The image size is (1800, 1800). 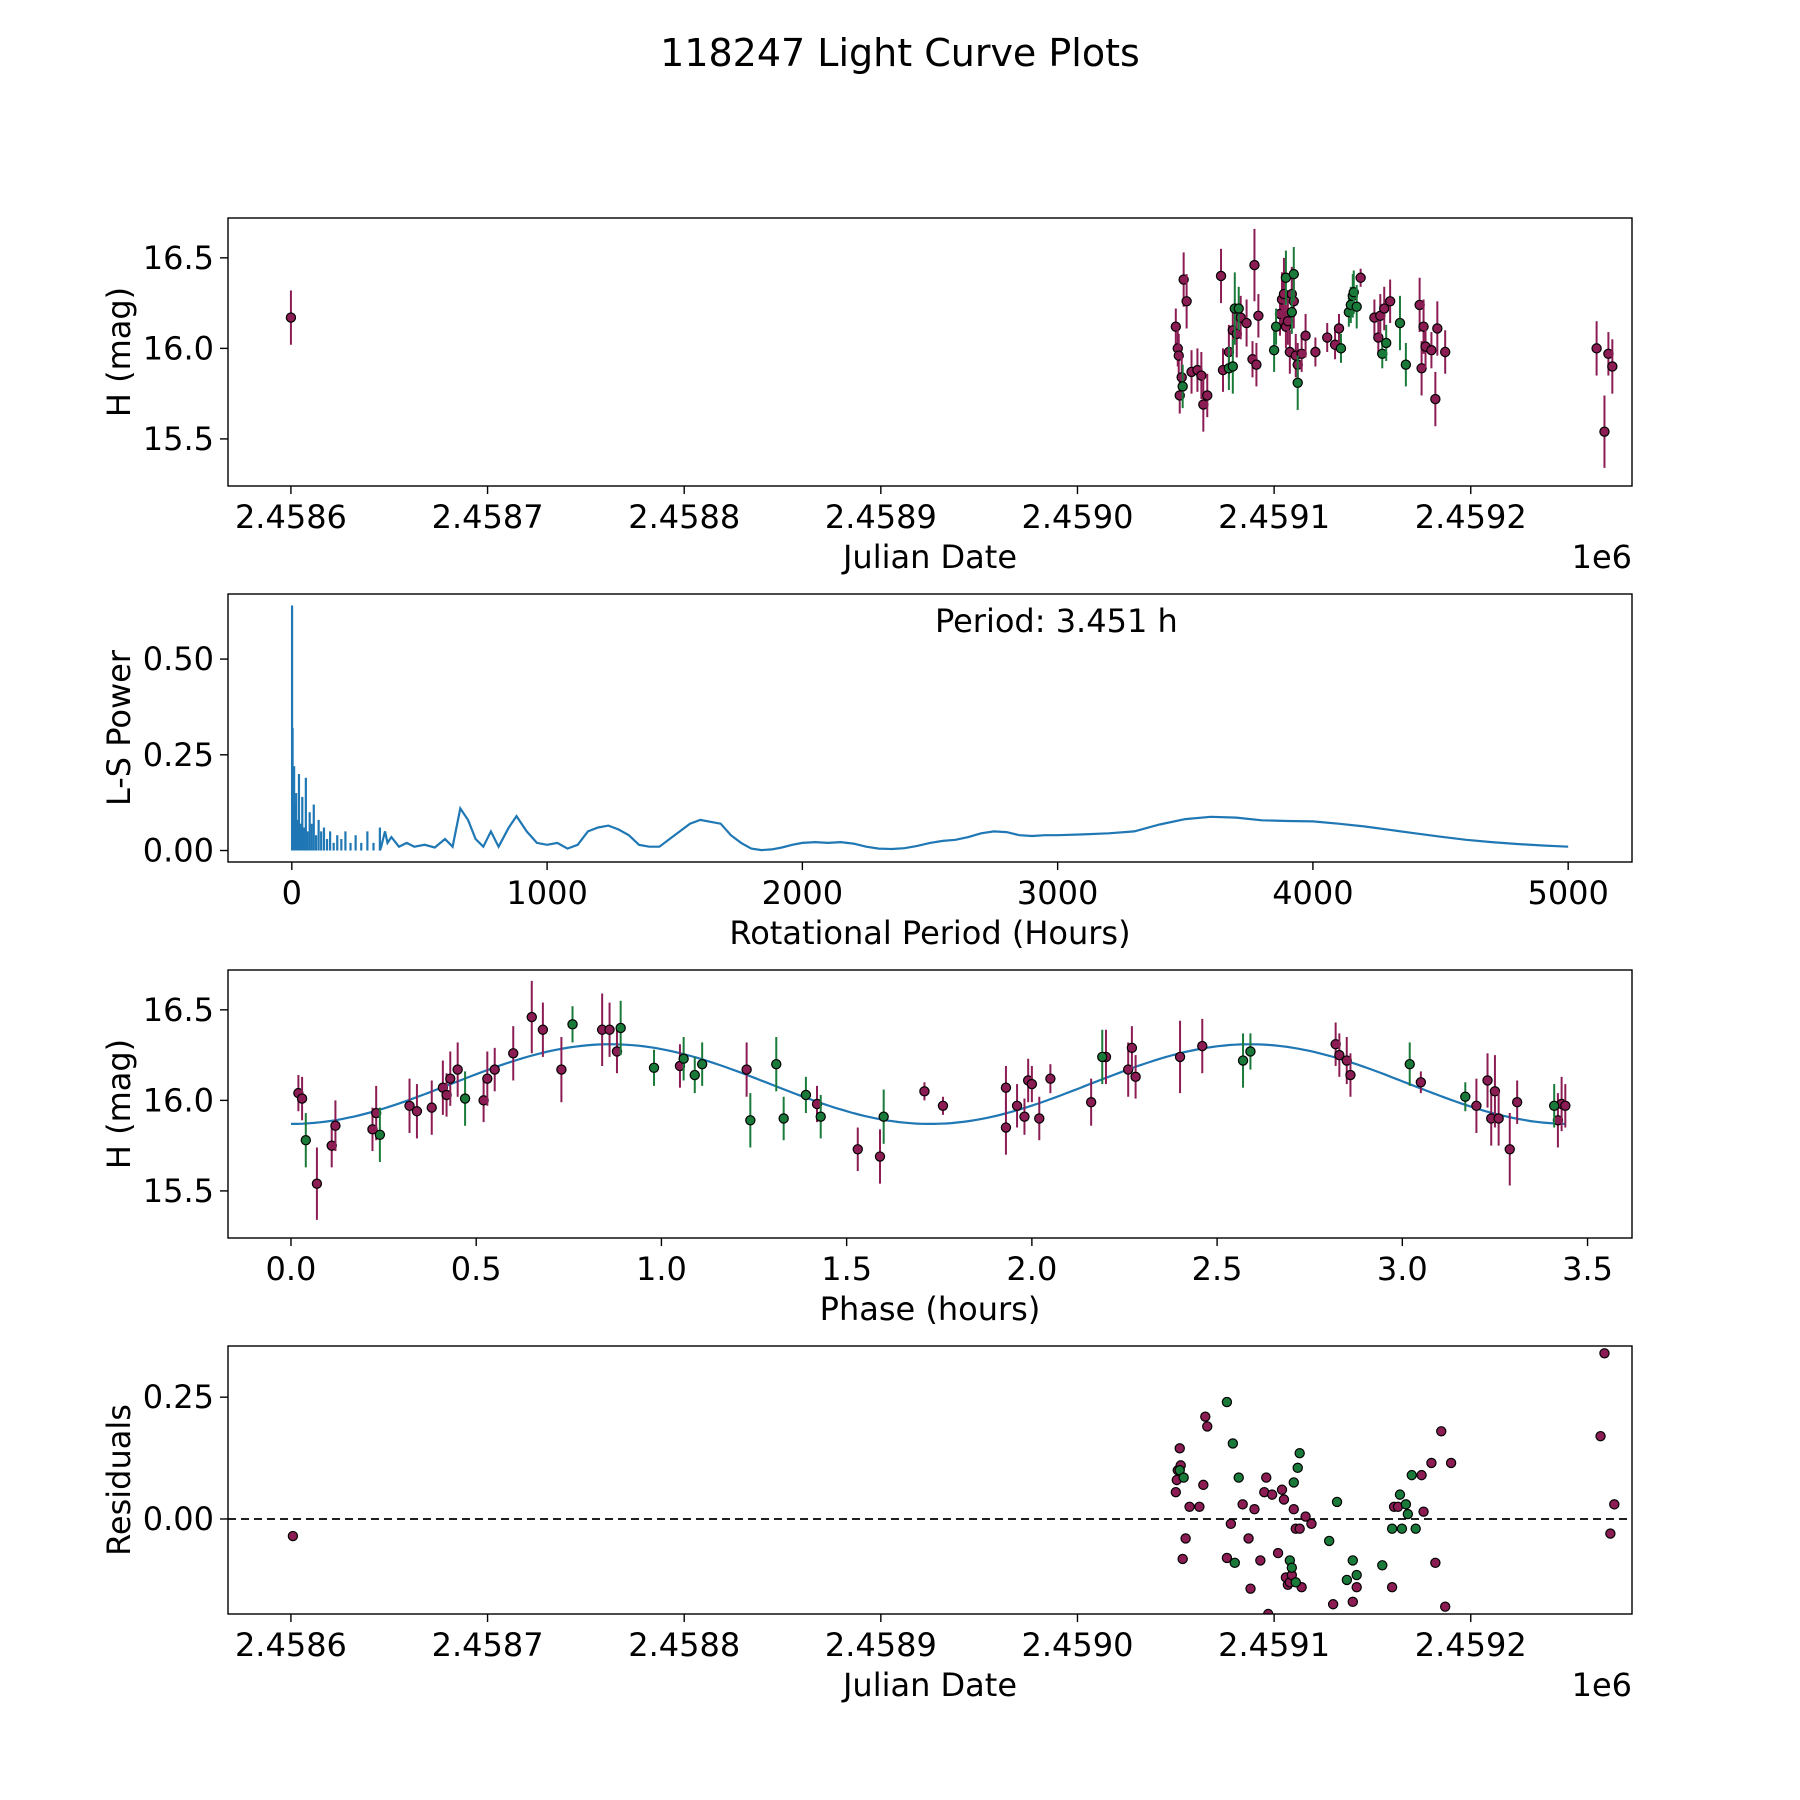 I want to click on y-tick-label: 16.0, so click(x=178, y=1100).